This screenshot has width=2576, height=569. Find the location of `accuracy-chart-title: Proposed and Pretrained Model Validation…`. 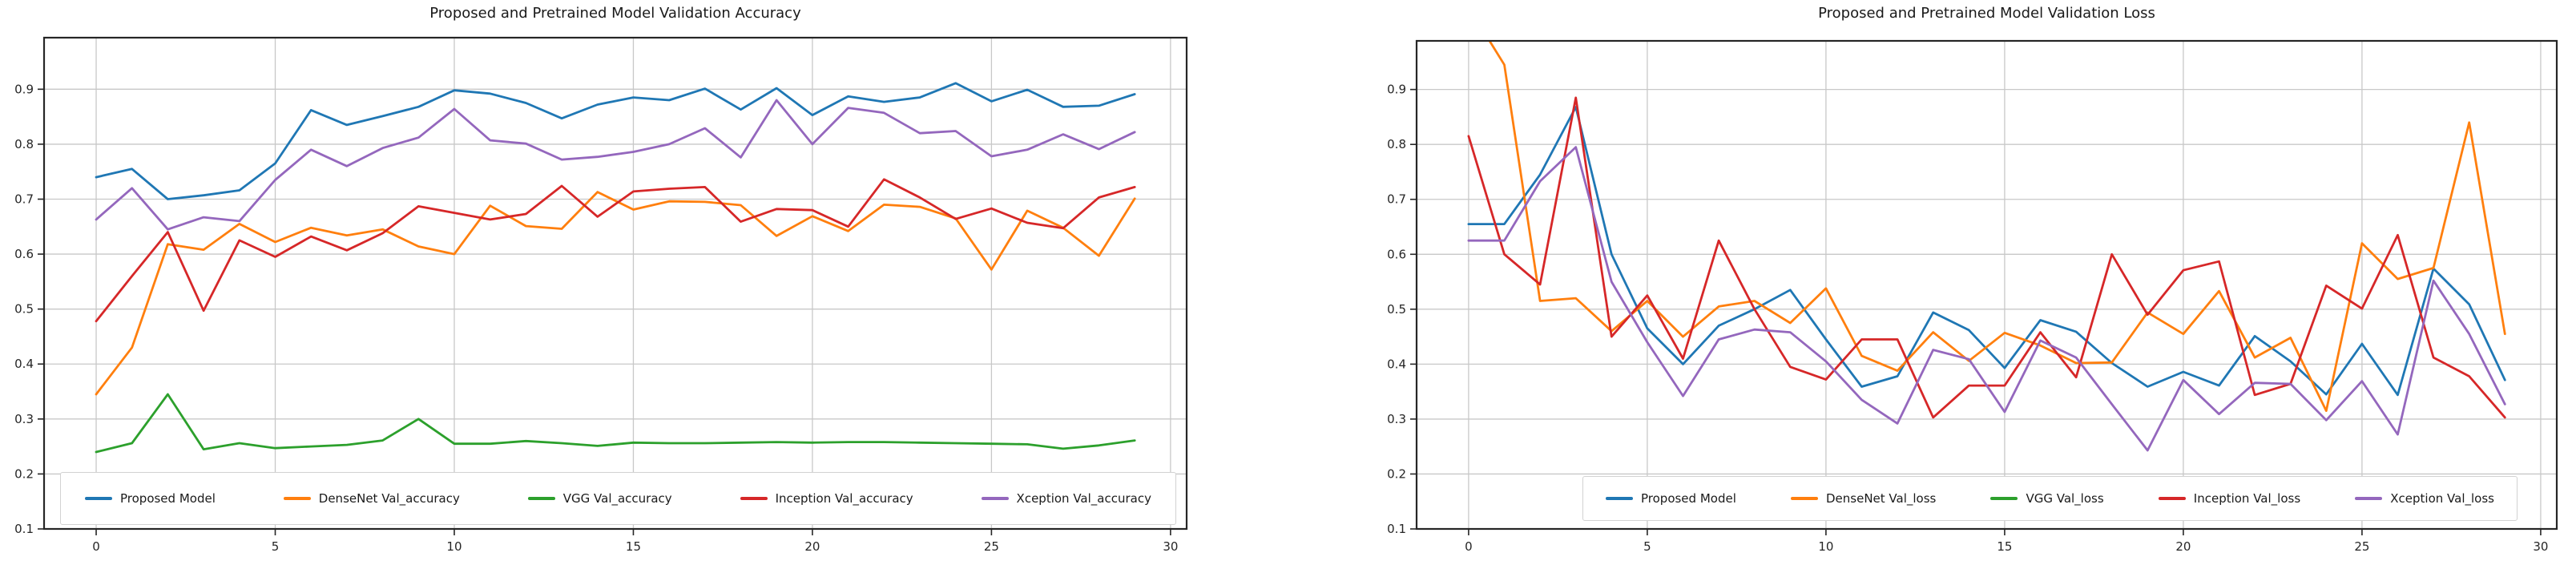

accuracy-chart-title: Proposed and Pretrained Model Validation… is located at coordinates (615, 14).